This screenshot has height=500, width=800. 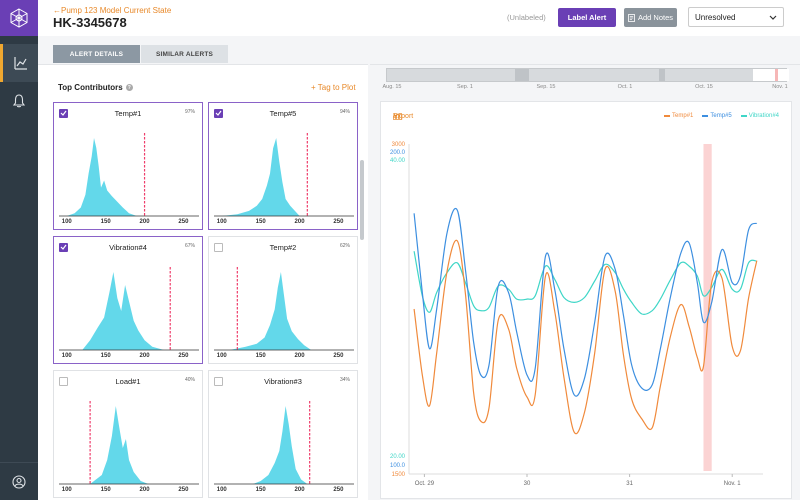 What do you see at coordinates (683, 116) in the screenshot?
I see `legend-label: Temp#1` at bounding box center [683, 116].